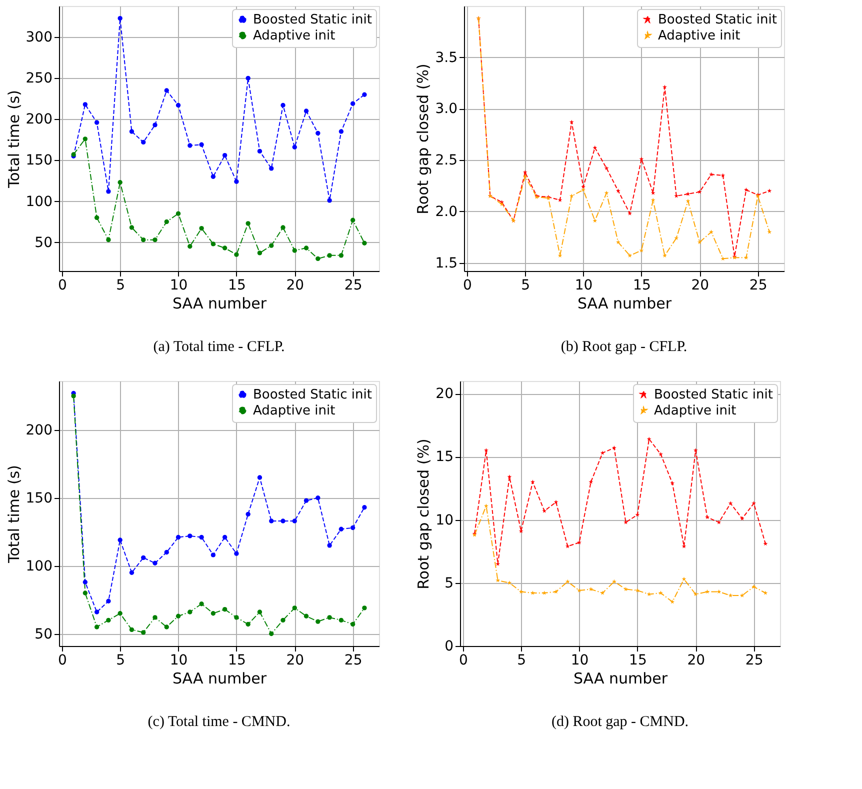 The height and width of the screenshot is (789, 862). Describe the element at coordinates (179, 286) in the screenshot. I see `x-tick-label: 10` at that location.